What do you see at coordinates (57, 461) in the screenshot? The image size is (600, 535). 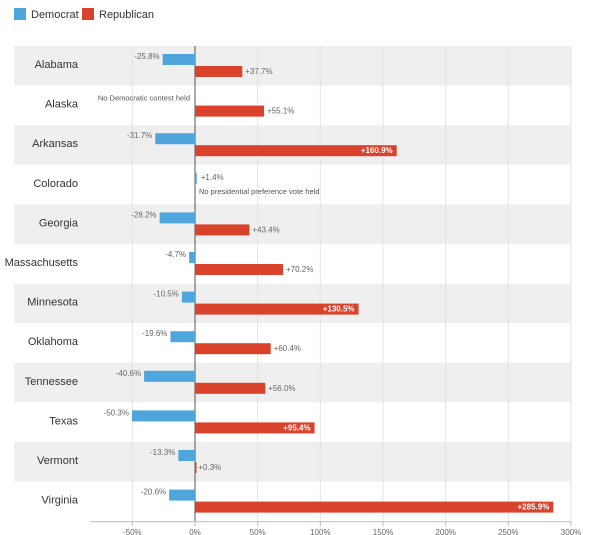 I see `state-label: Vermont` at bounding box center [57, 461].